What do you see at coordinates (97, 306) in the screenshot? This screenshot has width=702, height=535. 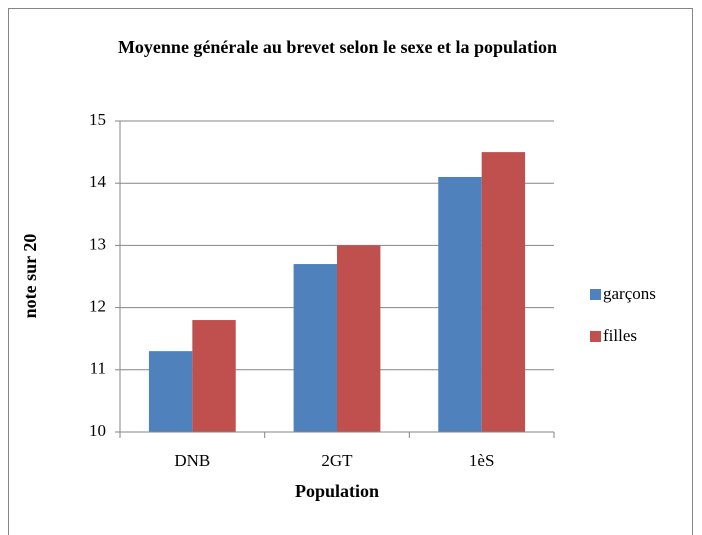 I see `y-tick-label: 12` at bounding box center [97, 306].